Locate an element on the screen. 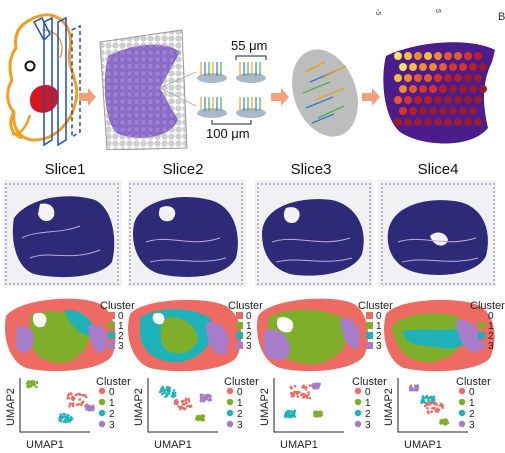  umap-legend-label: 2 is located at coordinates (112, 414).